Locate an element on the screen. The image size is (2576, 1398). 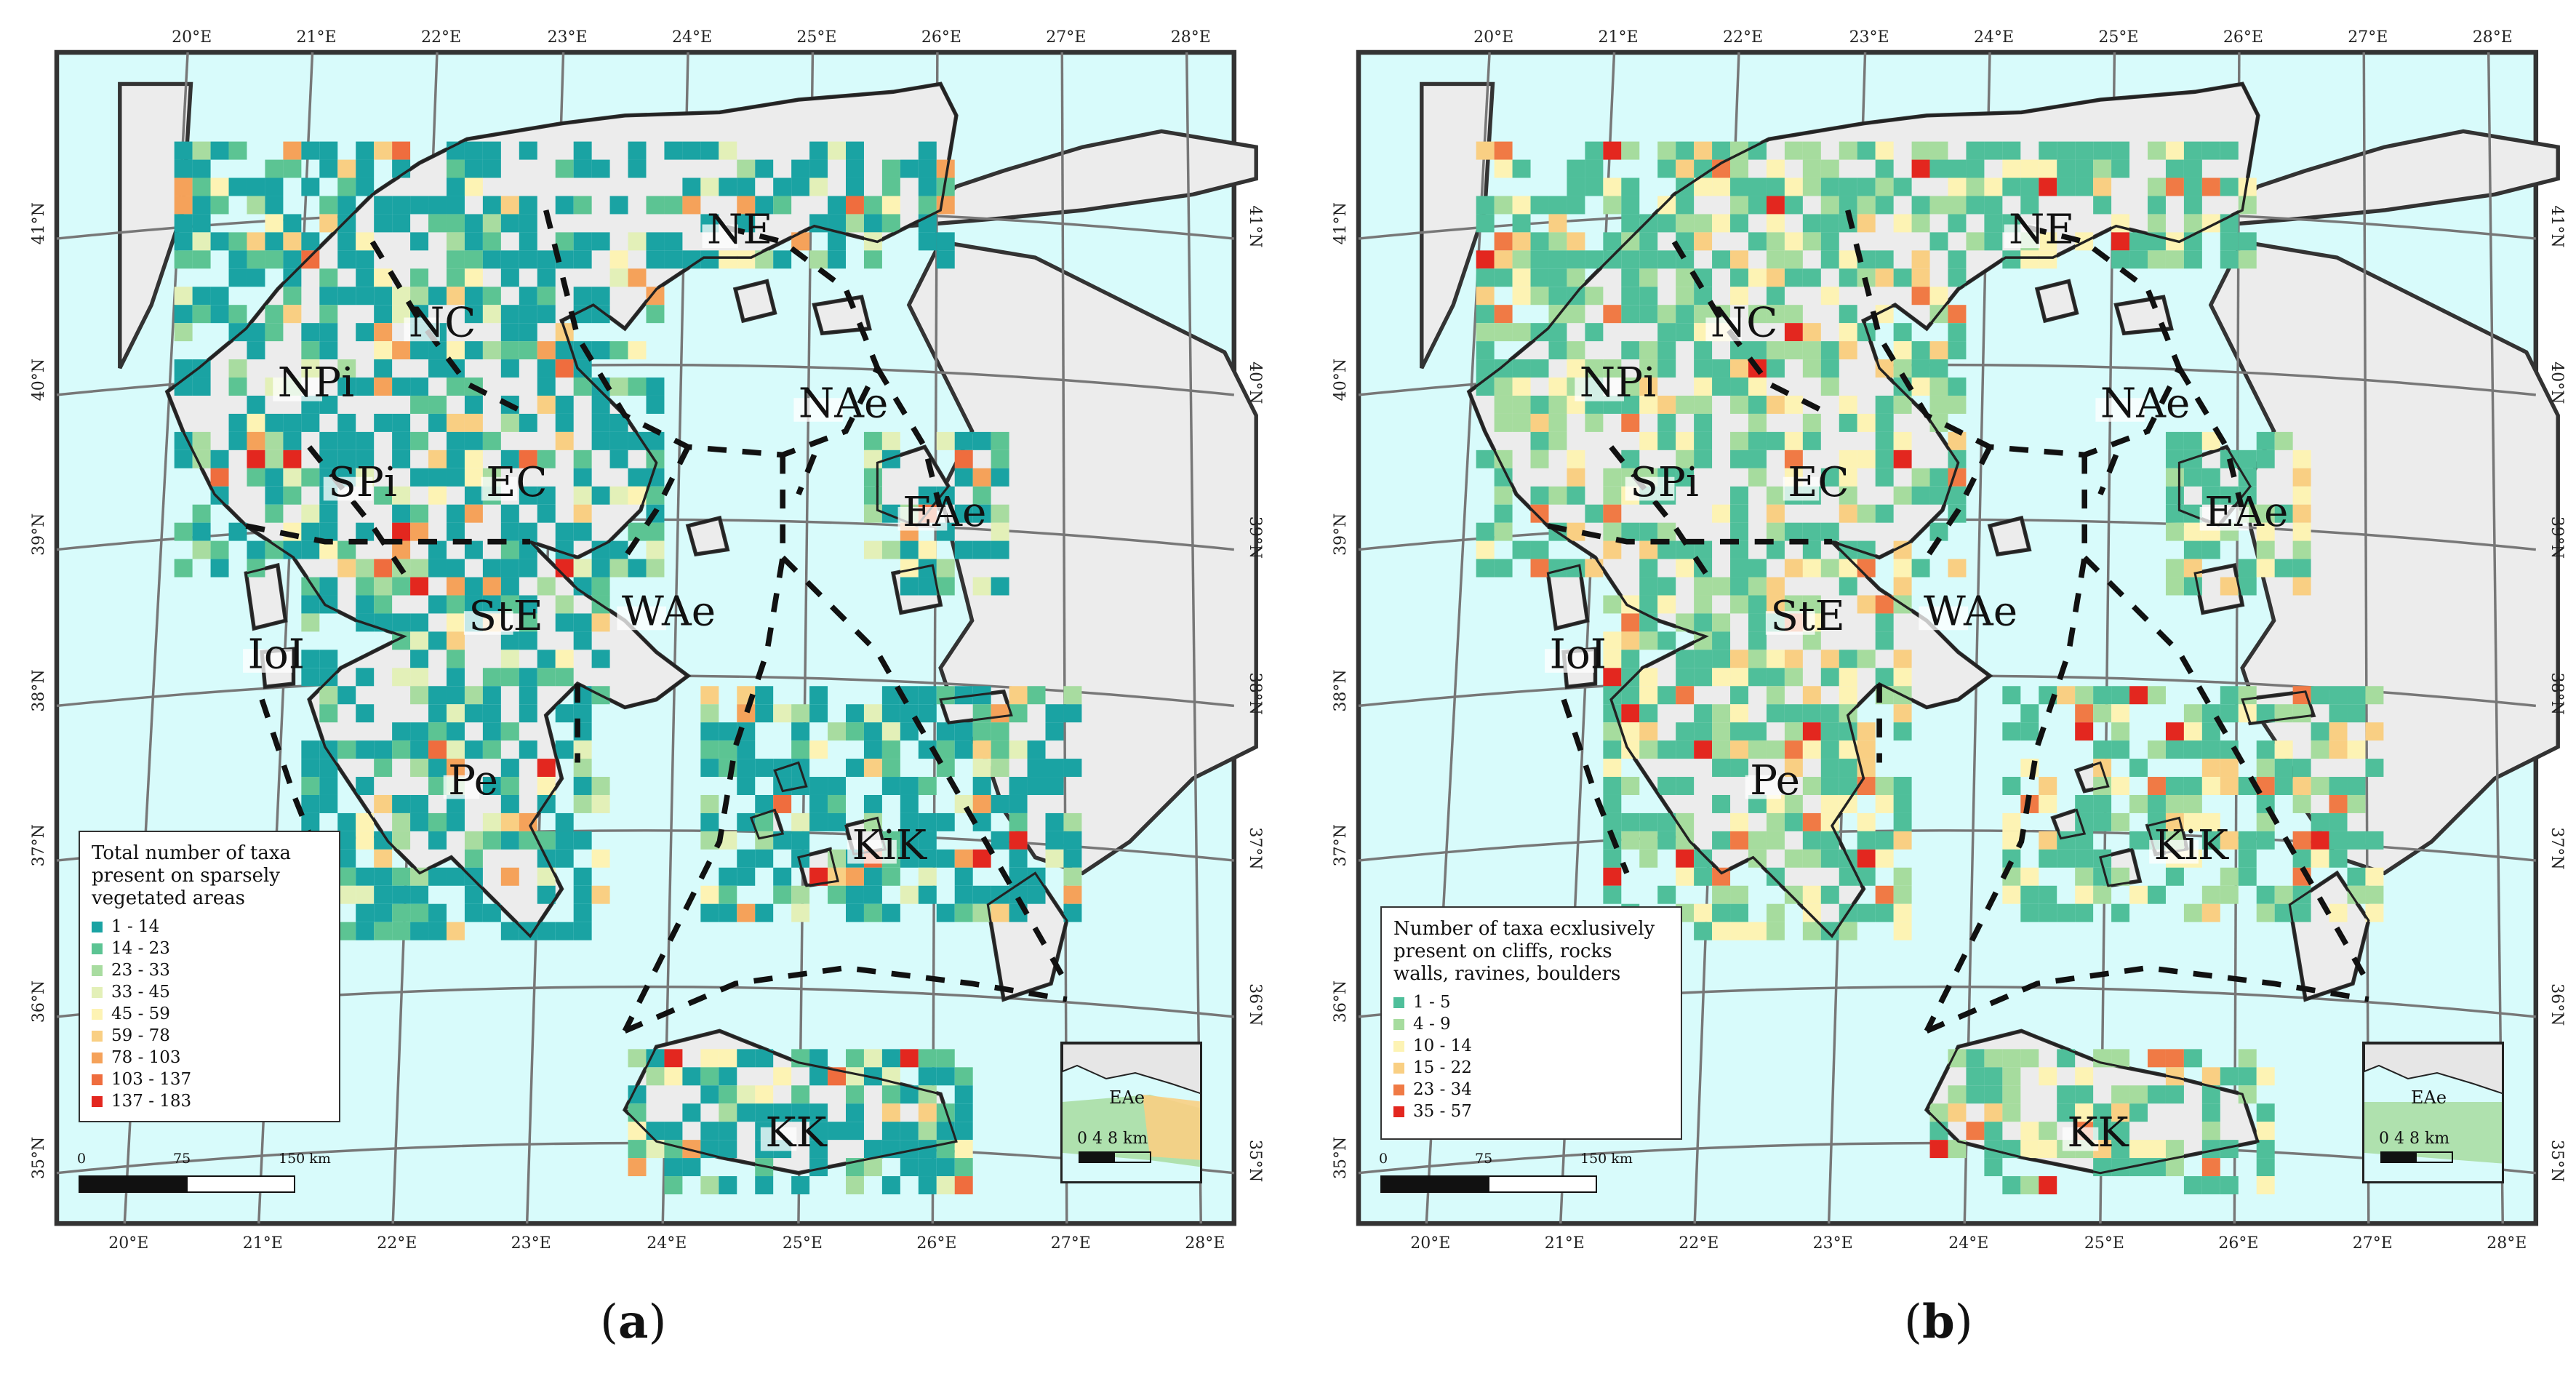
lat-label-left: 41°N is located at coordinates (1341, 223).